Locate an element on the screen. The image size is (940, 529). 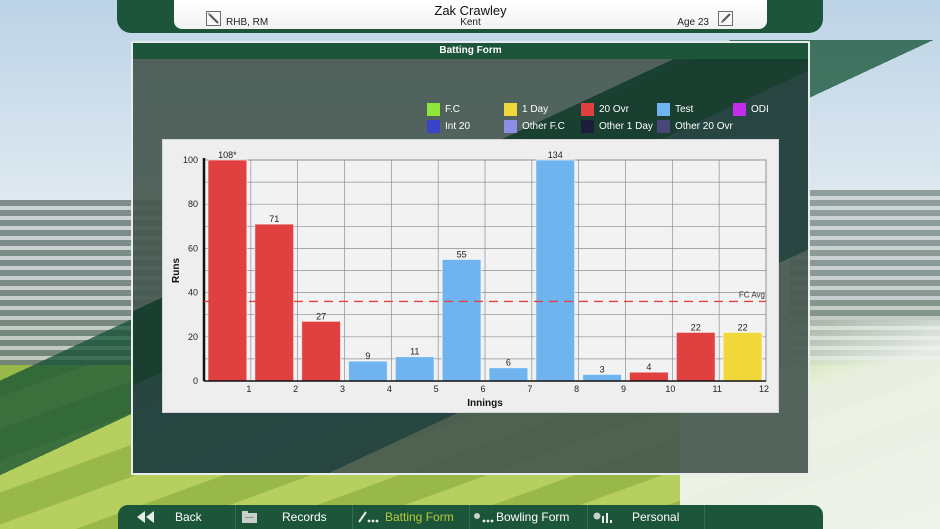
legend-label: ODI is located at coordinates (760, 109).